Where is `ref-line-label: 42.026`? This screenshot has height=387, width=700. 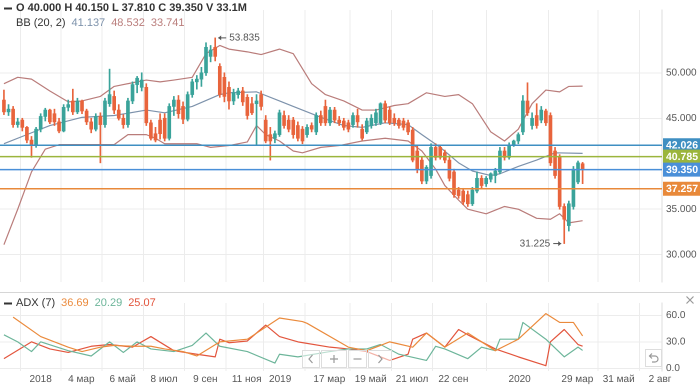 ref-line-label: 42.026 is located at coordinates (682, 146).